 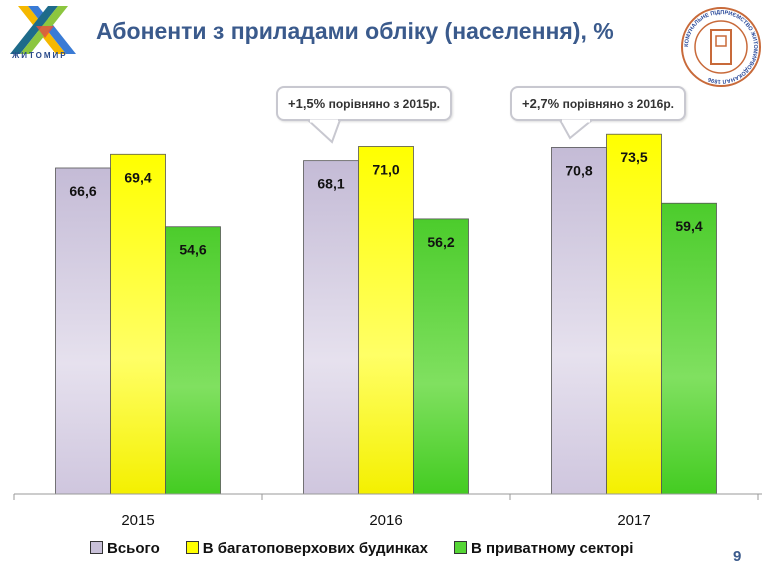 What do you see at coordinates (192, 250) in the screenshot?
I see `data-label: 54,6` at bounding box center [192, 250].